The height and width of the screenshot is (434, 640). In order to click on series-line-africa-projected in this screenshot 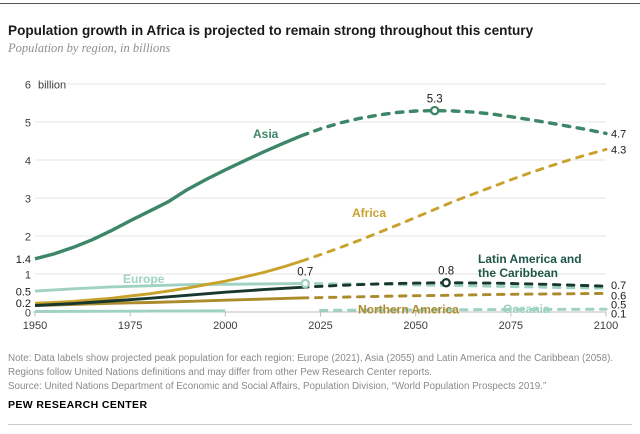, I will do `click(454, 205)`.